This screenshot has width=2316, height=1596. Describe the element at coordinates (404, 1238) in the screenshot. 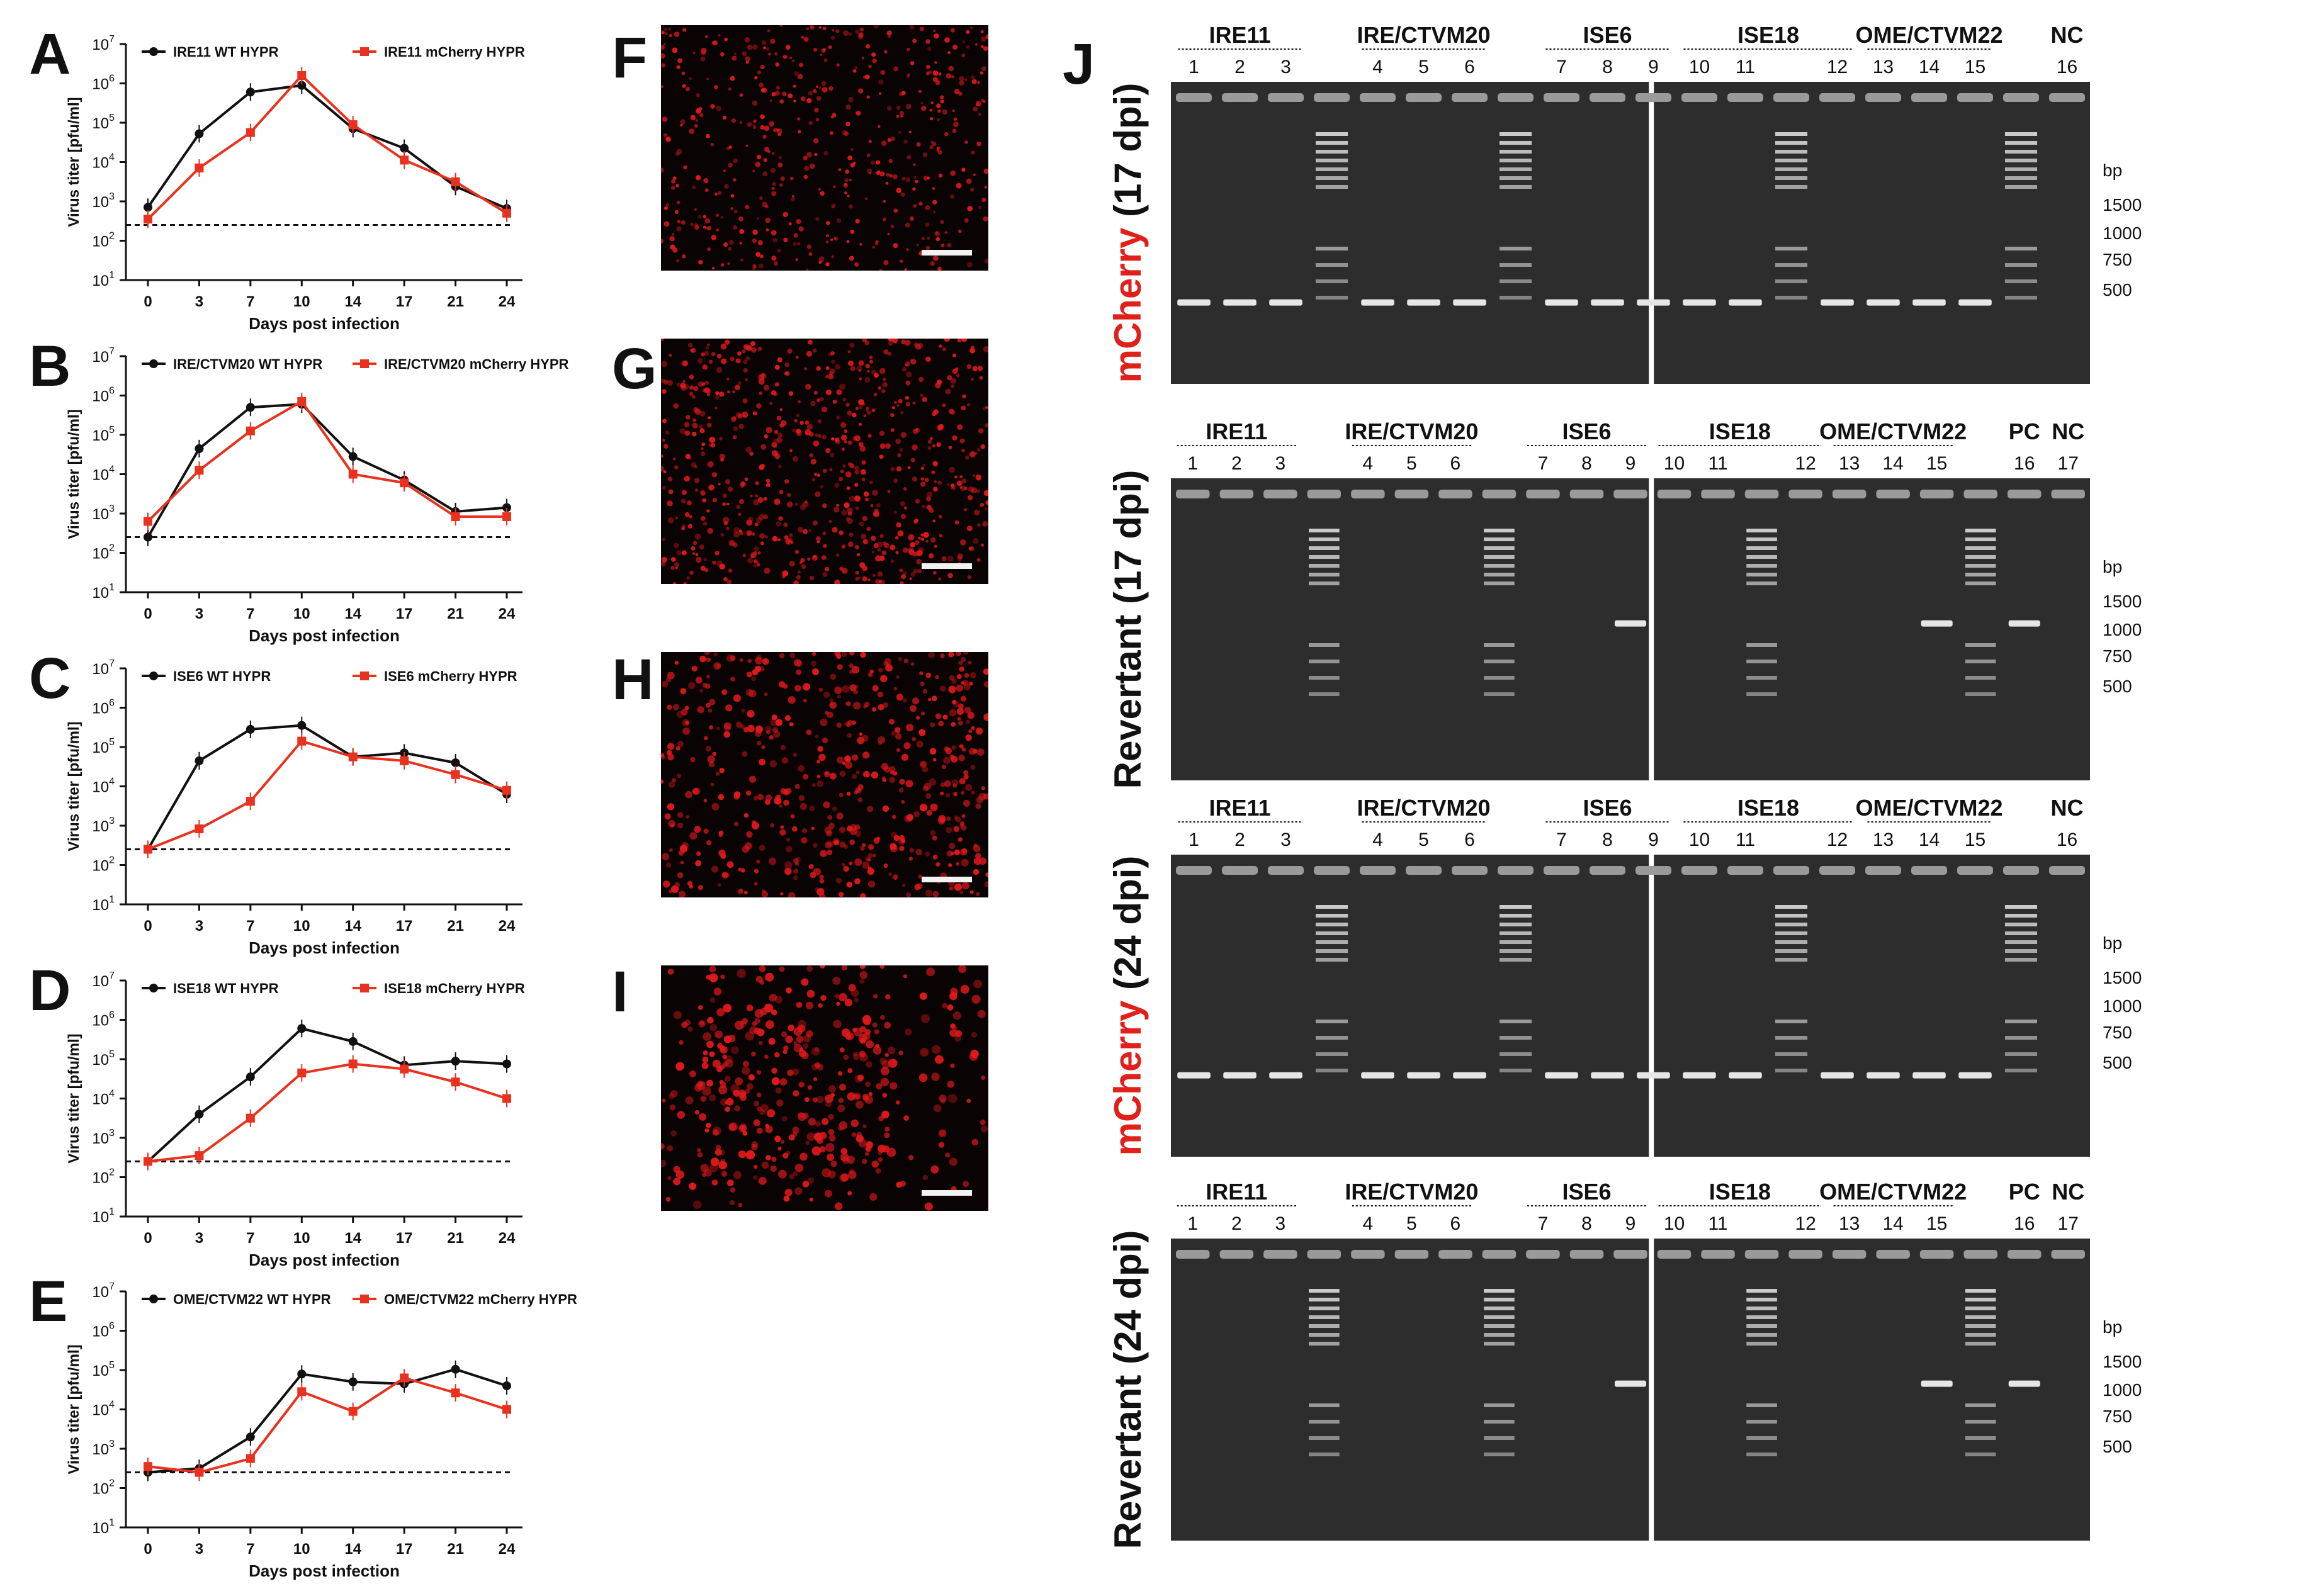

I see `x-tick-label: 17` at that location.